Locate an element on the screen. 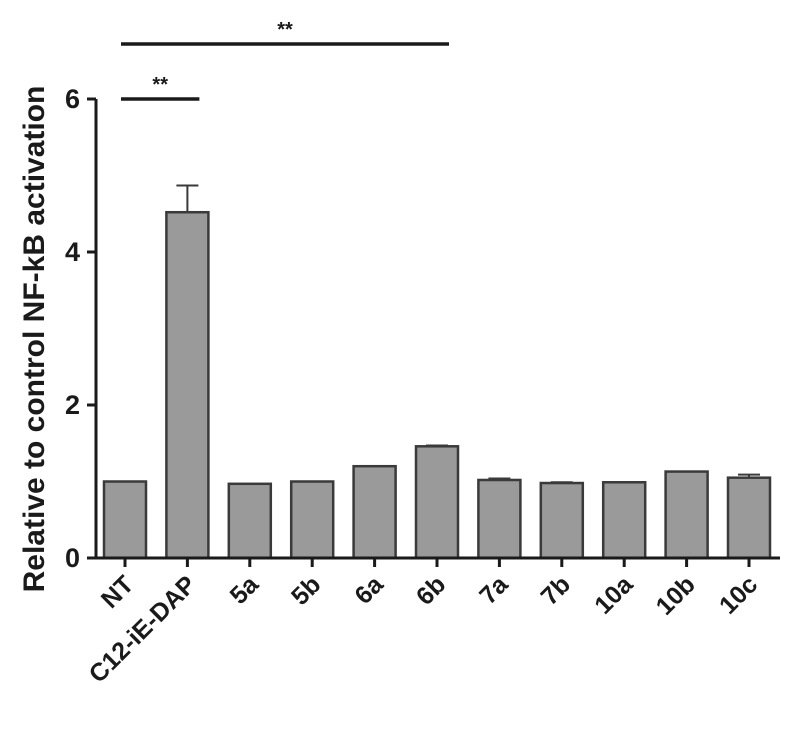  x-tick-label: 5b is located at coordinates (306, 590).